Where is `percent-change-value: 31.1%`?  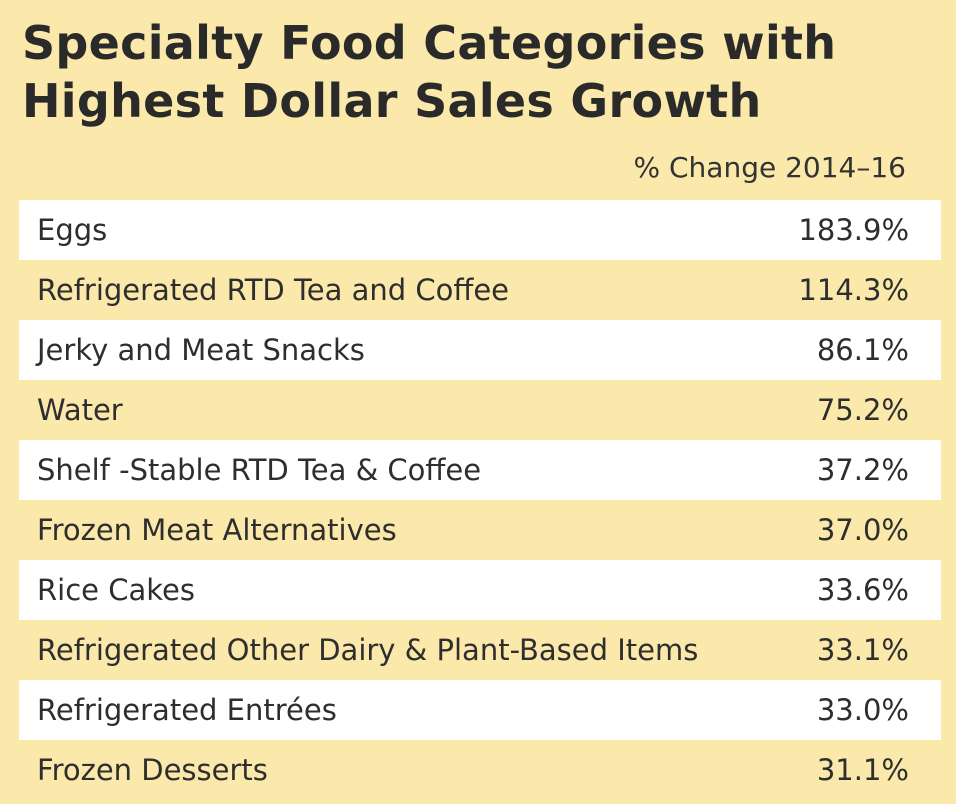 percent-change-value: 31.1% is located at coordinates (862, 770).